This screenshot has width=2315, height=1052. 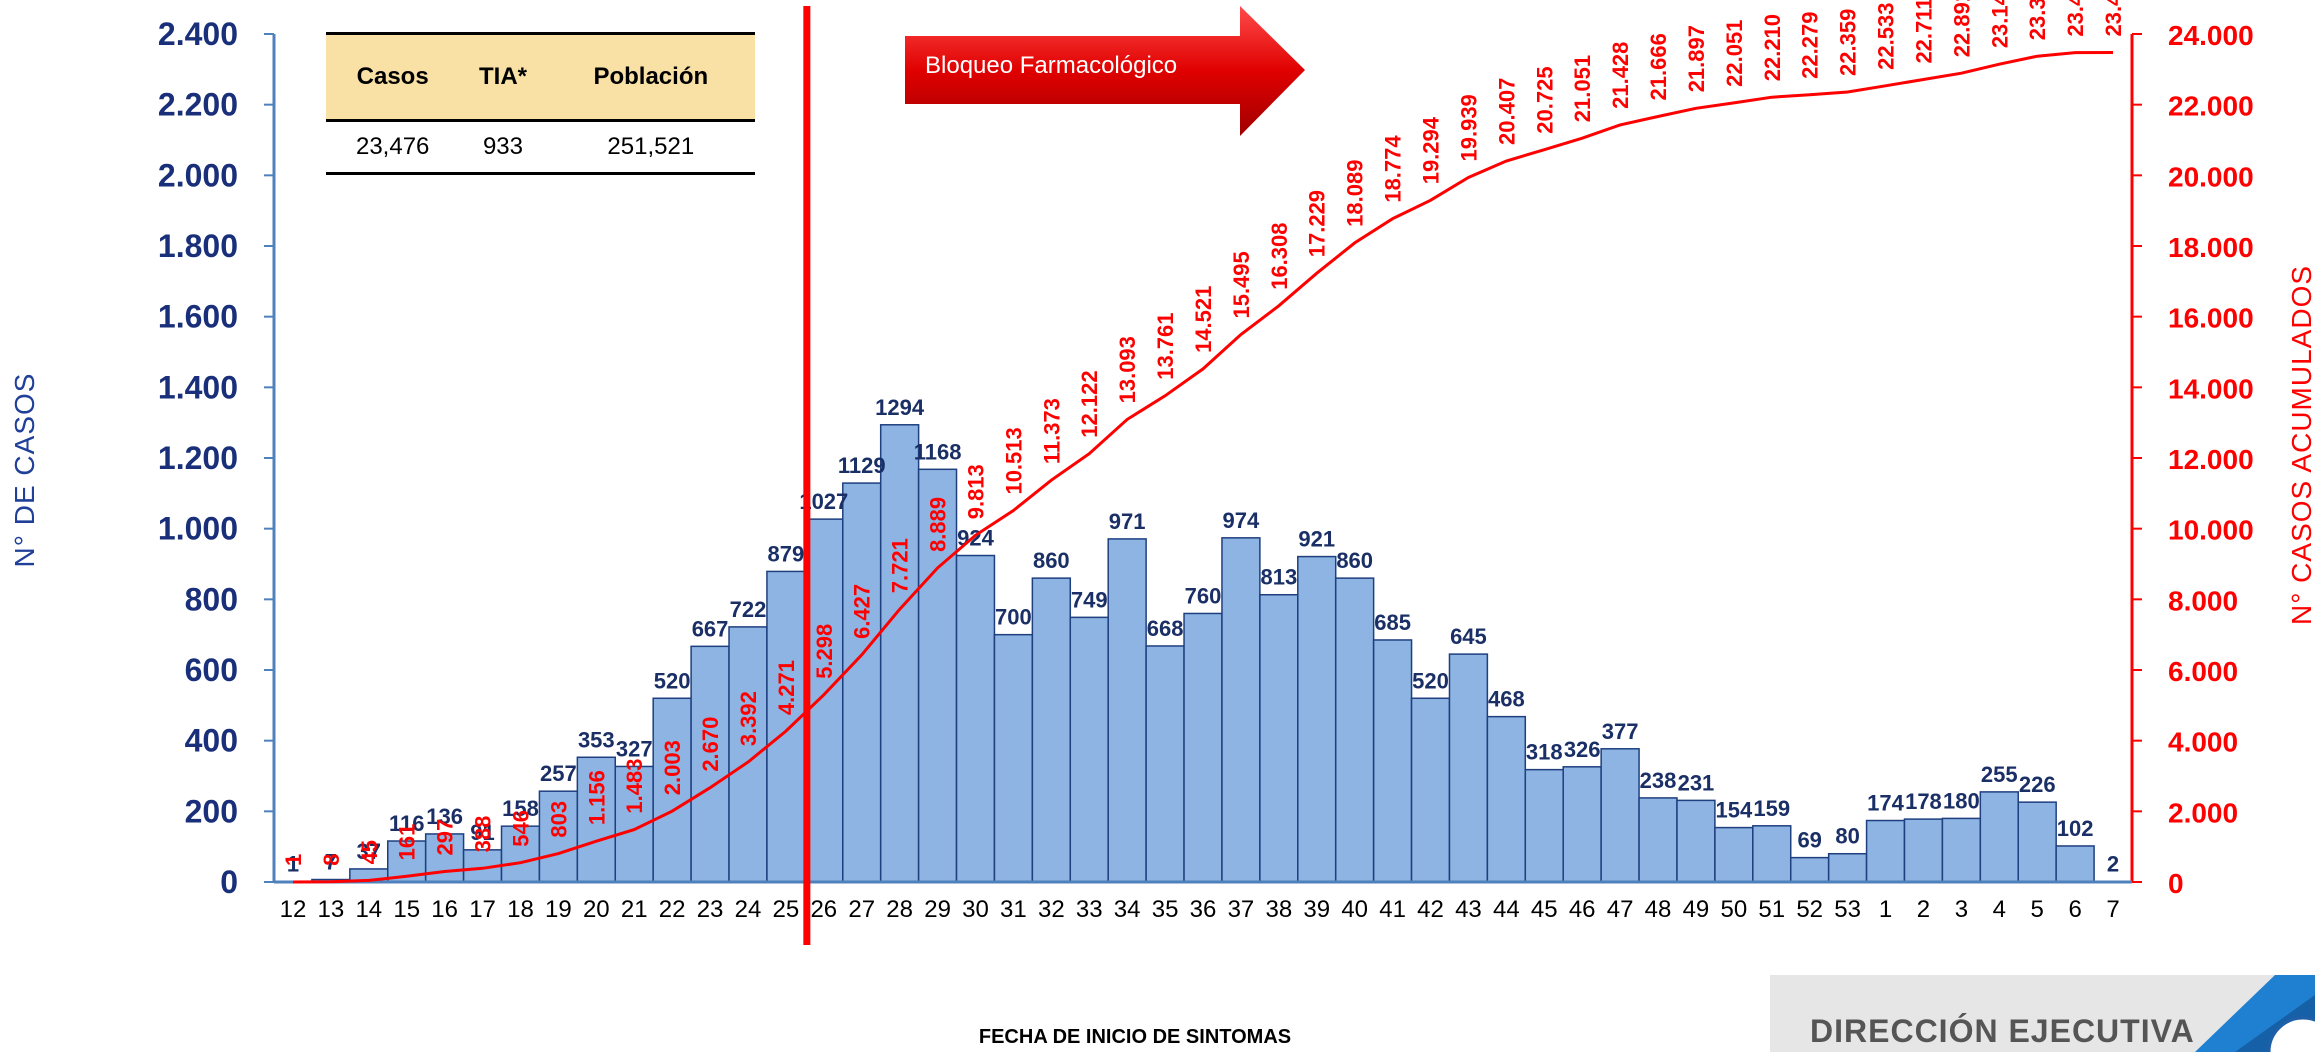 I want to click on cumulative-value-label: 803, so click(x=558, y=819).